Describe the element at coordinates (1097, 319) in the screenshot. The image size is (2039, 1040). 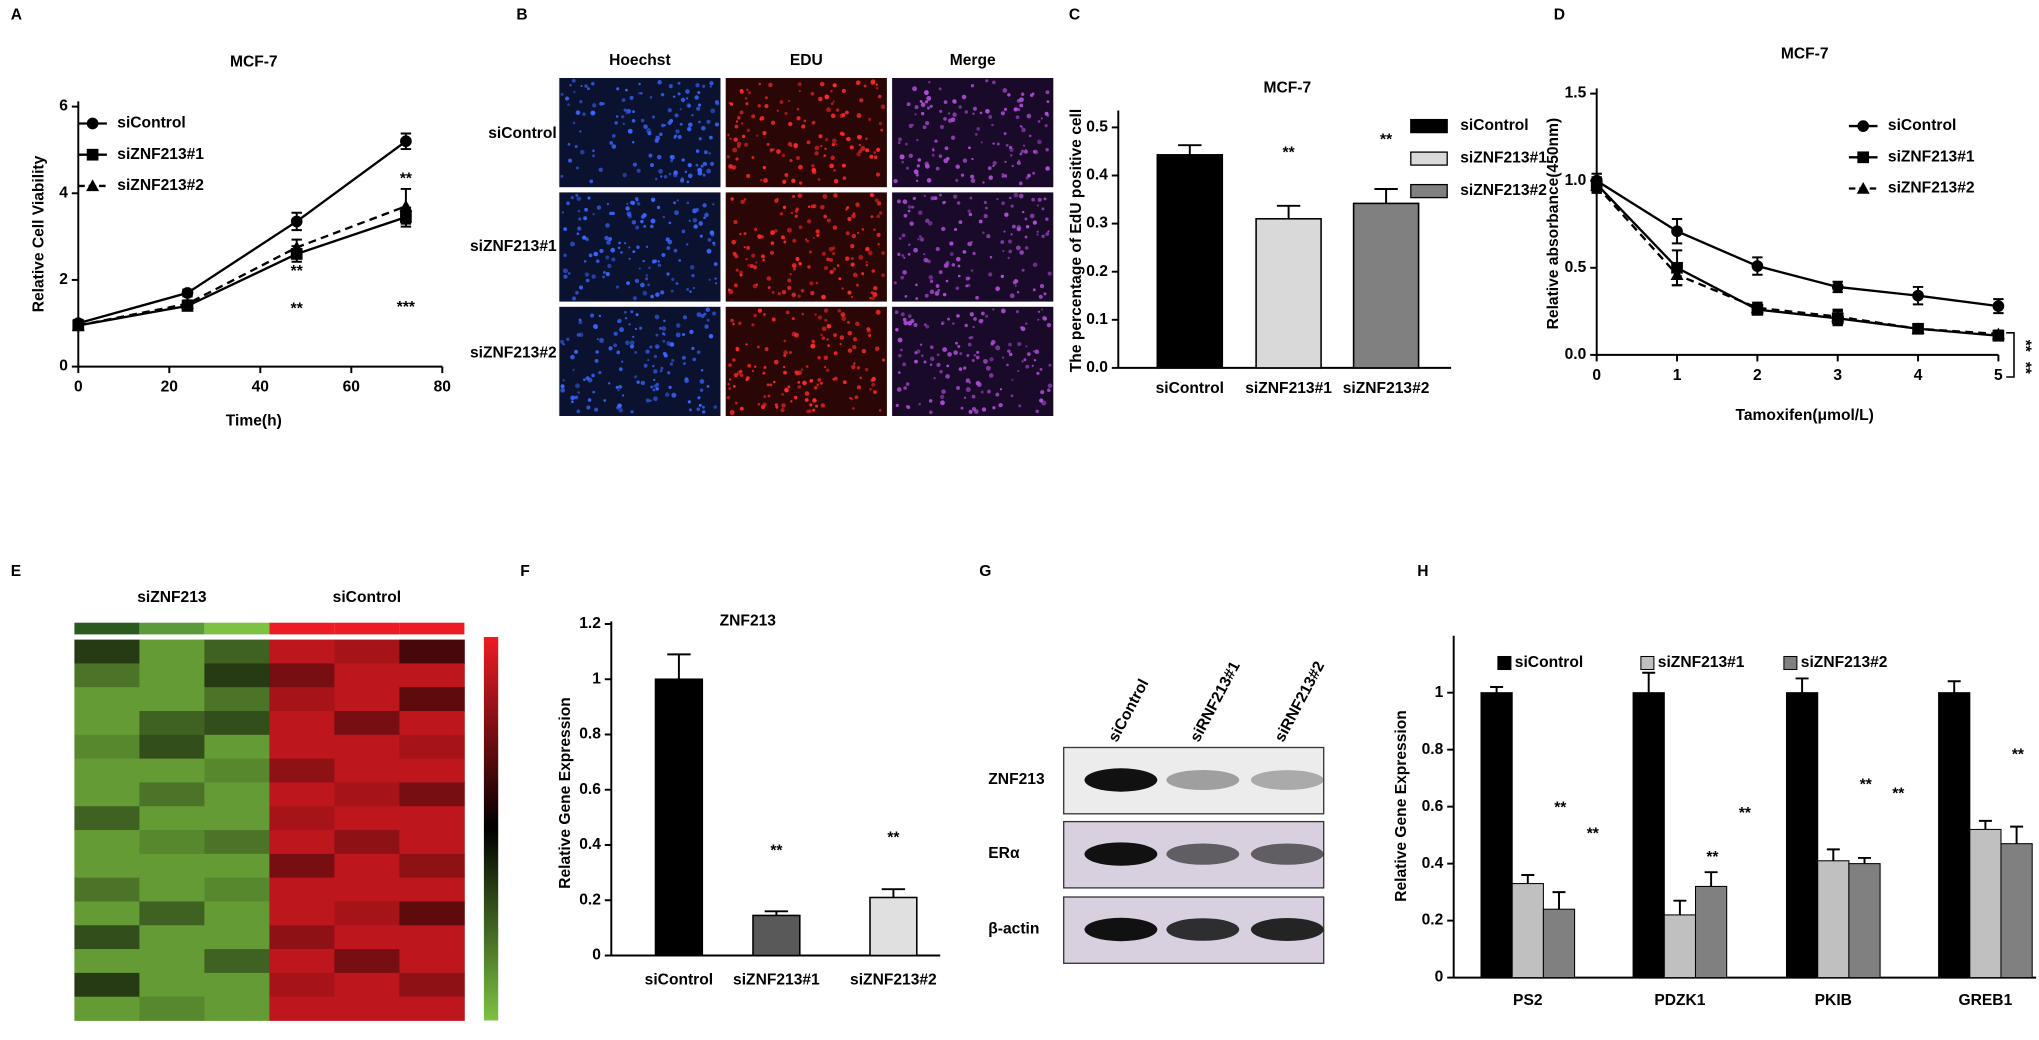
I see `y-tick-label: 0.1` at that location.